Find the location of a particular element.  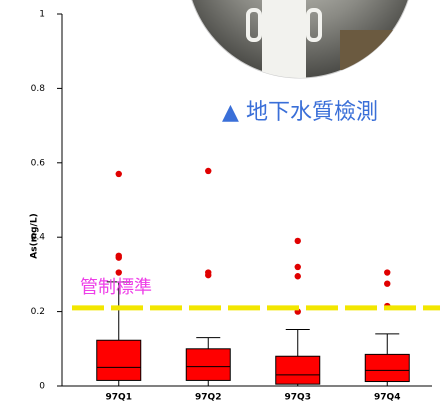

x-tick-label: 97Q4 is located at coordinates (387, 398).